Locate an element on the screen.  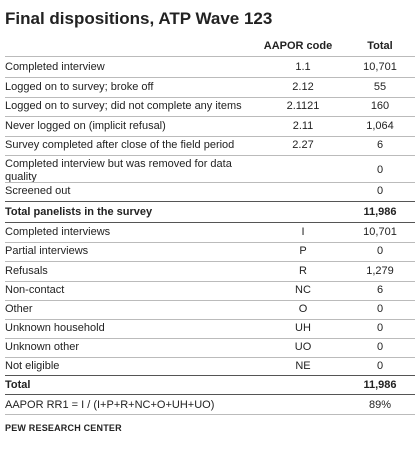
row-total: 55 is located at coordinates (380, 87).